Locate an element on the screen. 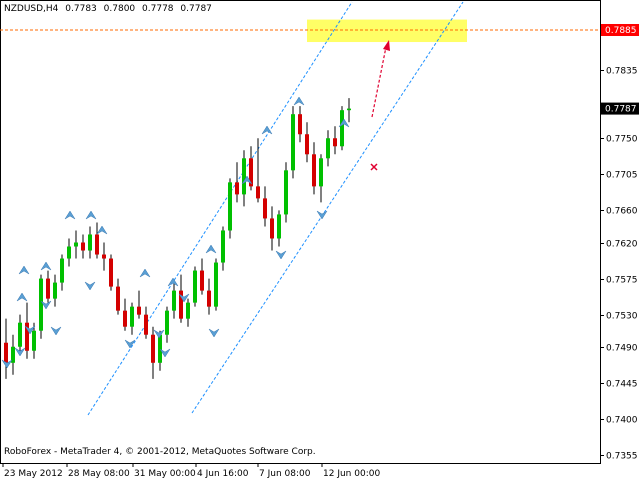 The width and height of the screenshot is (640, 485). target-zone is located at coordinates (387, 31).